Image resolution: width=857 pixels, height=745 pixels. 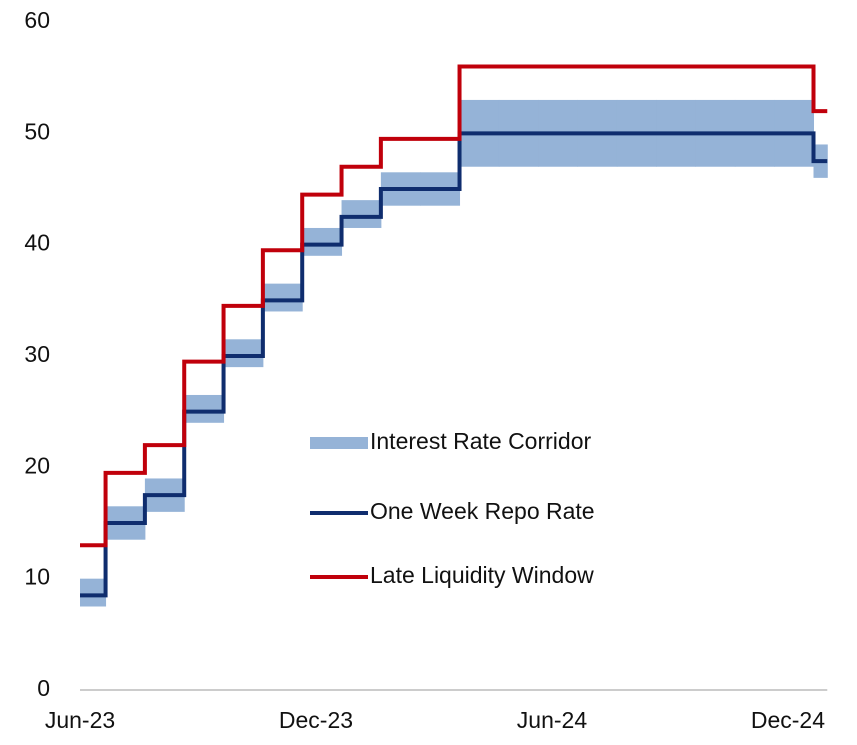 I want to click on legend-label: Late Liquidity Window, so click(x=482, y=575).